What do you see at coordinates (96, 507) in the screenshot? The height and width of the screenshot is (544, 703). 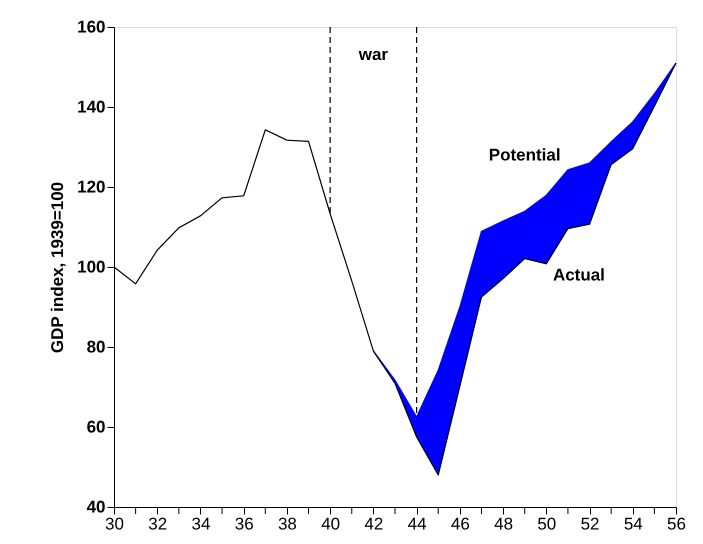 I see `y-tick-label: 40` at bounding box center [96, 507].